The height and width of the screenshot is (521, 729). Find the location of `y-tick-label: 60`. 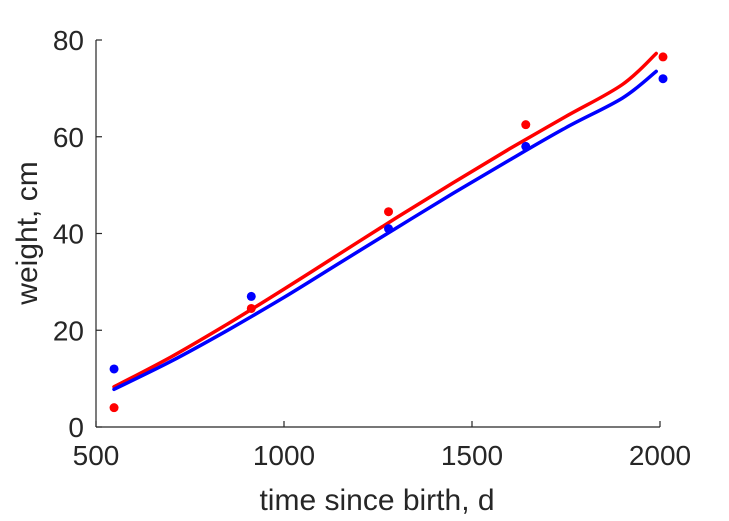

y-tick-label: 60 is located at coordinates (68, 137).